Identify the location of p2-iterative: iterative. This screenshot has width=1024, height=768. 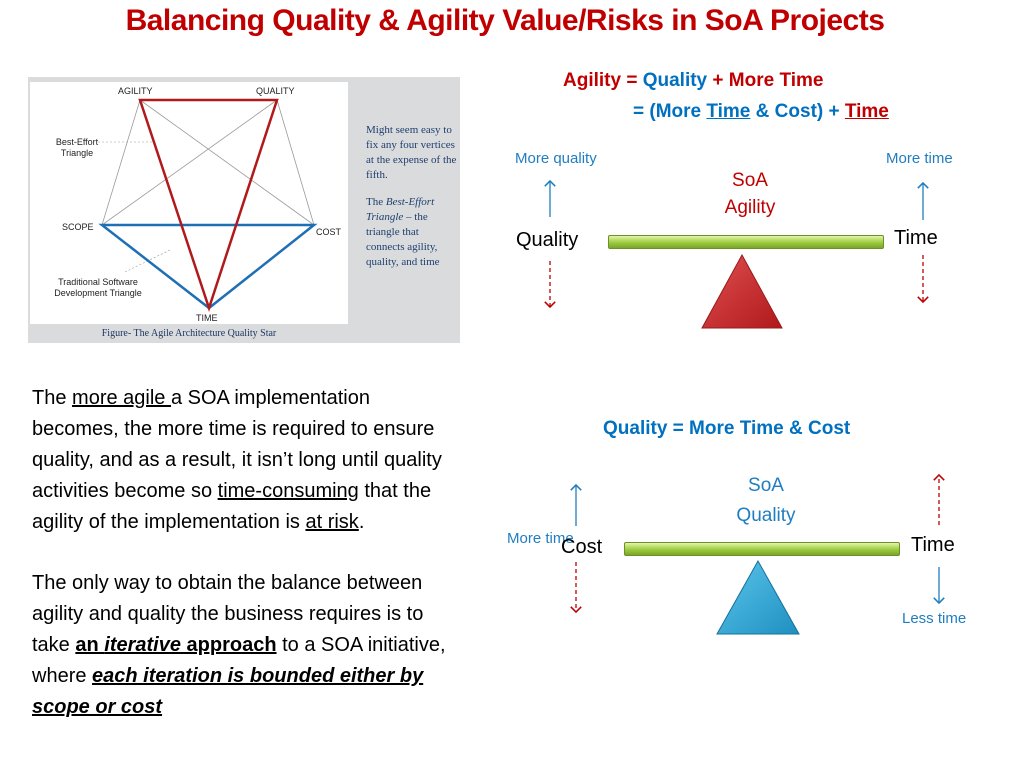
(142, 645).